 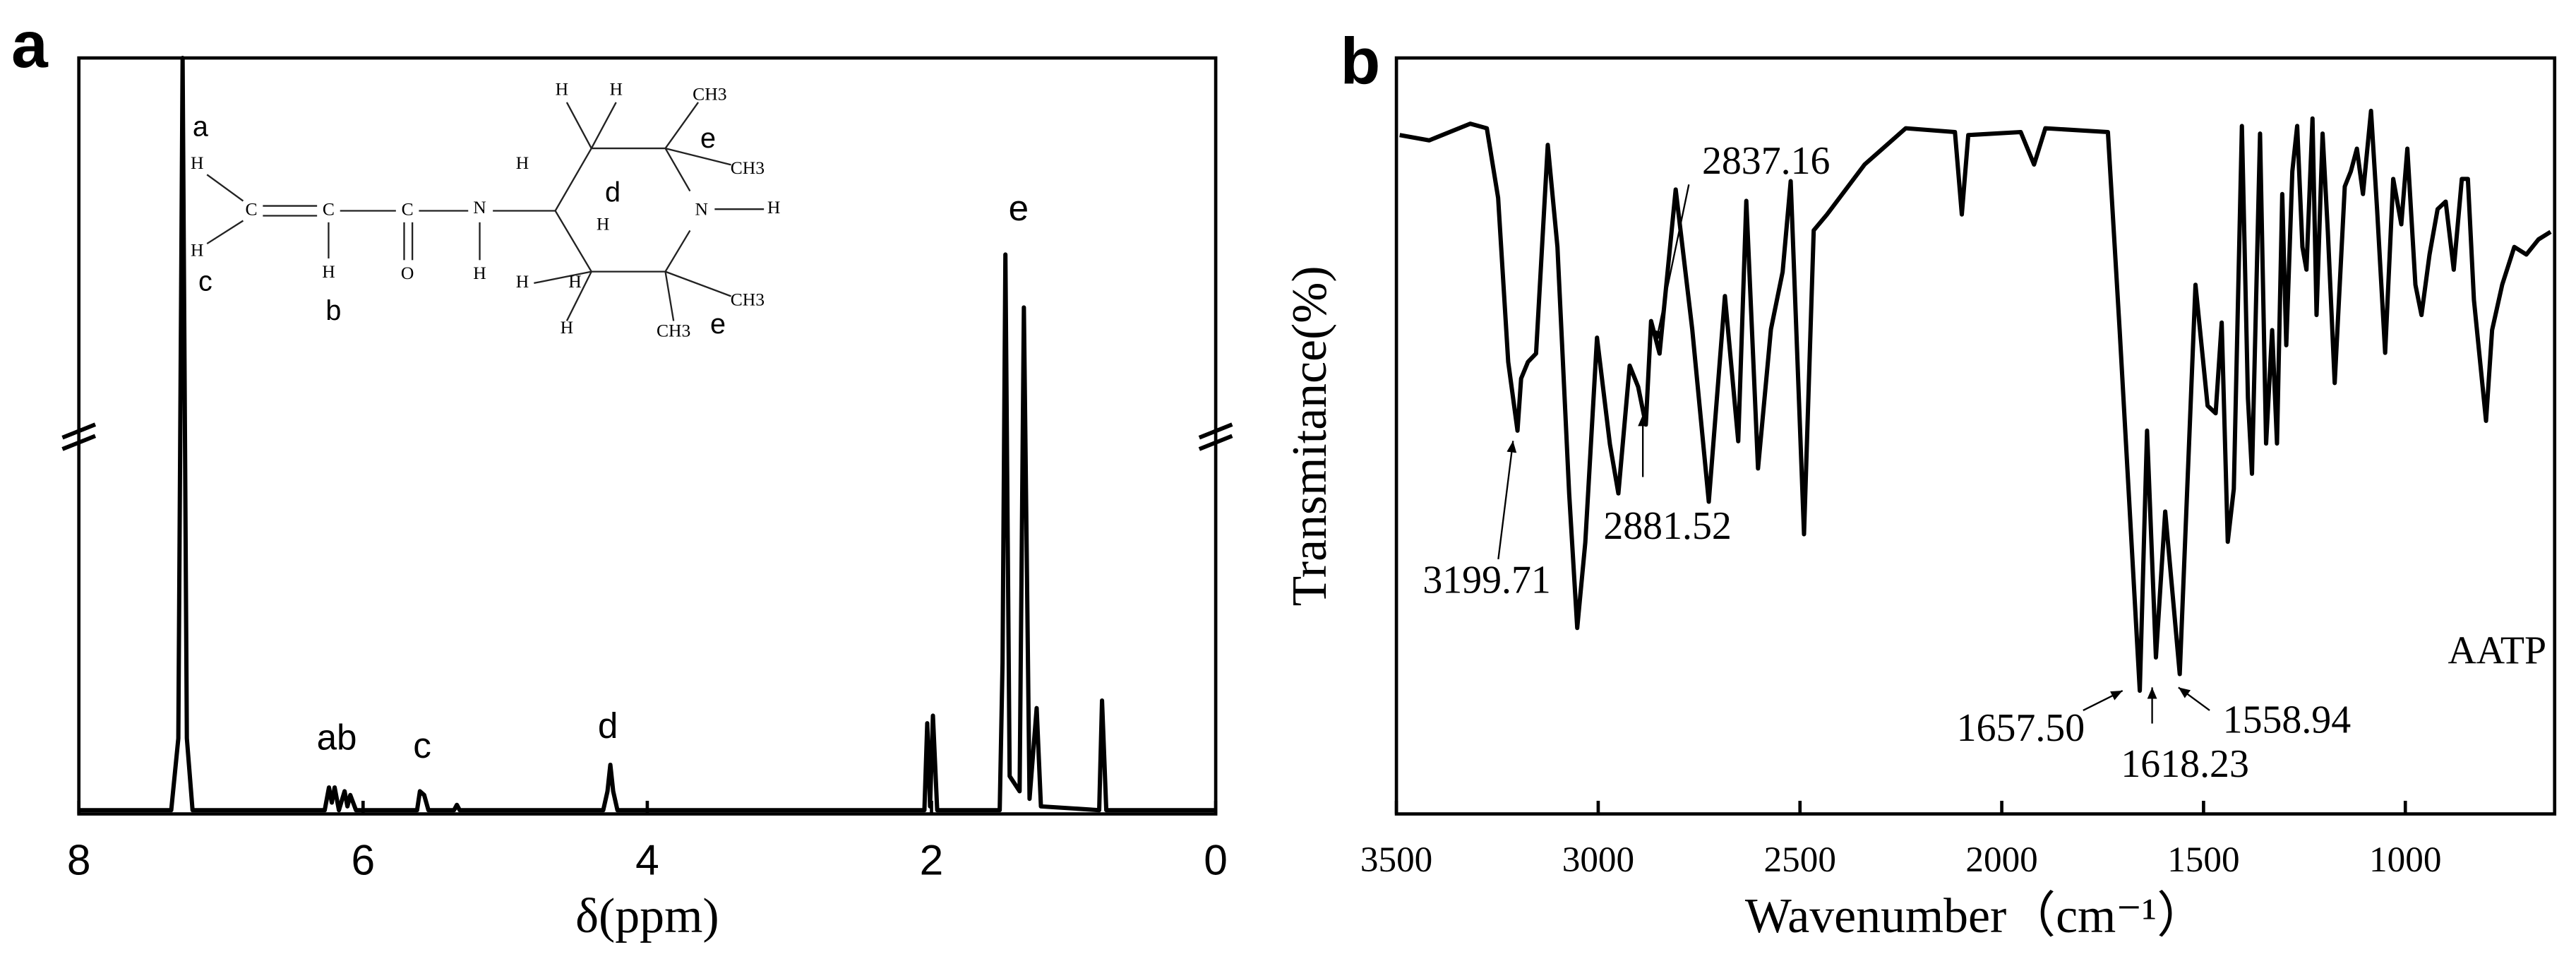 I want to click on x-tick-label: 0, so click(x=1216, y=859).